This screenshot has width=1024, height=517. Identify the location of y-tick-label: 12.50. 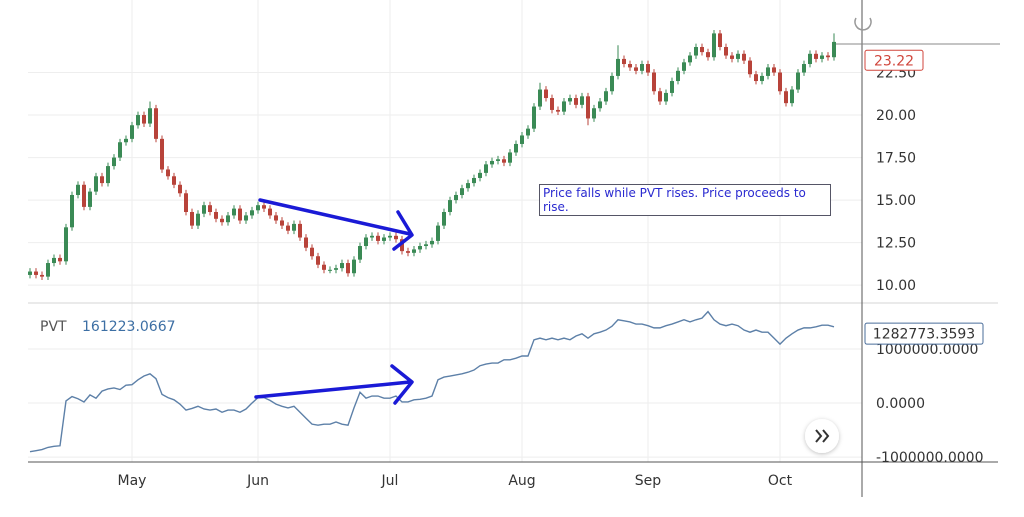
(896, 244).